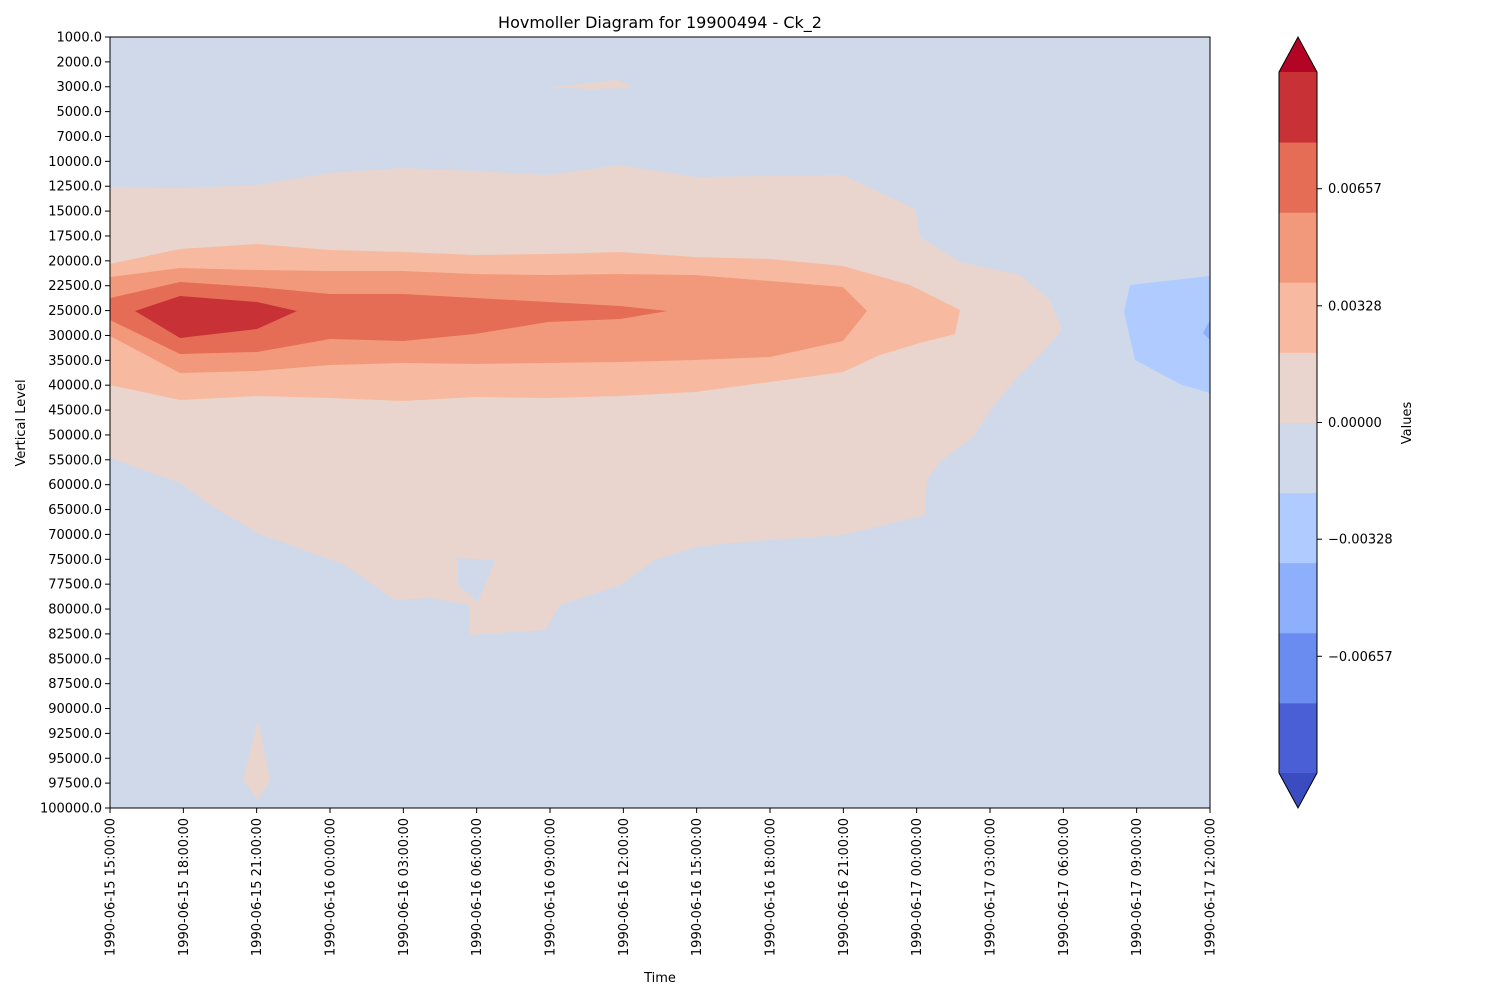  What do you see at coordinates (184, 887) in the screenshot?
I see `x-tick-label: 1990-06-15 18:00:00` at bounding box center [184, 887].